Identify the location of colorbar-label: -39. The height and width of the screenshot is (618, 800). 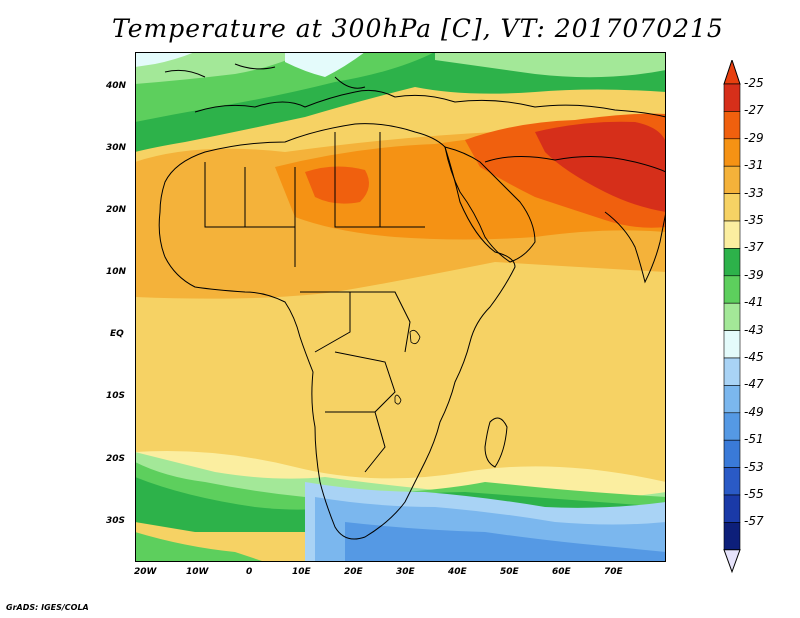
(754, 274).